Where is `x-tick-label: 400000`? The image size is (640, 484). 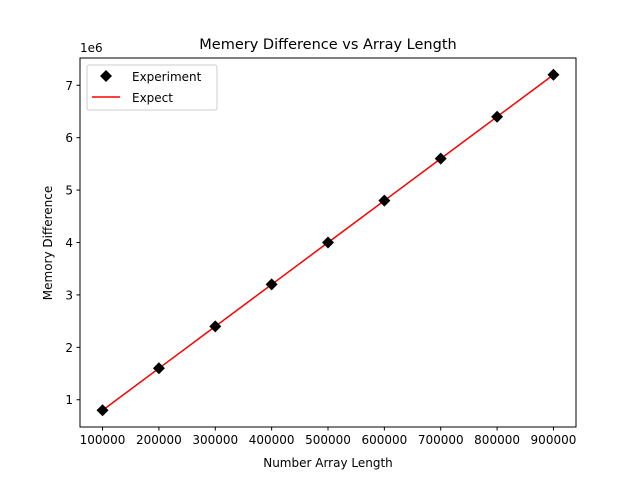 x-tick-label: 400000 is located at coordinates (272, 440).